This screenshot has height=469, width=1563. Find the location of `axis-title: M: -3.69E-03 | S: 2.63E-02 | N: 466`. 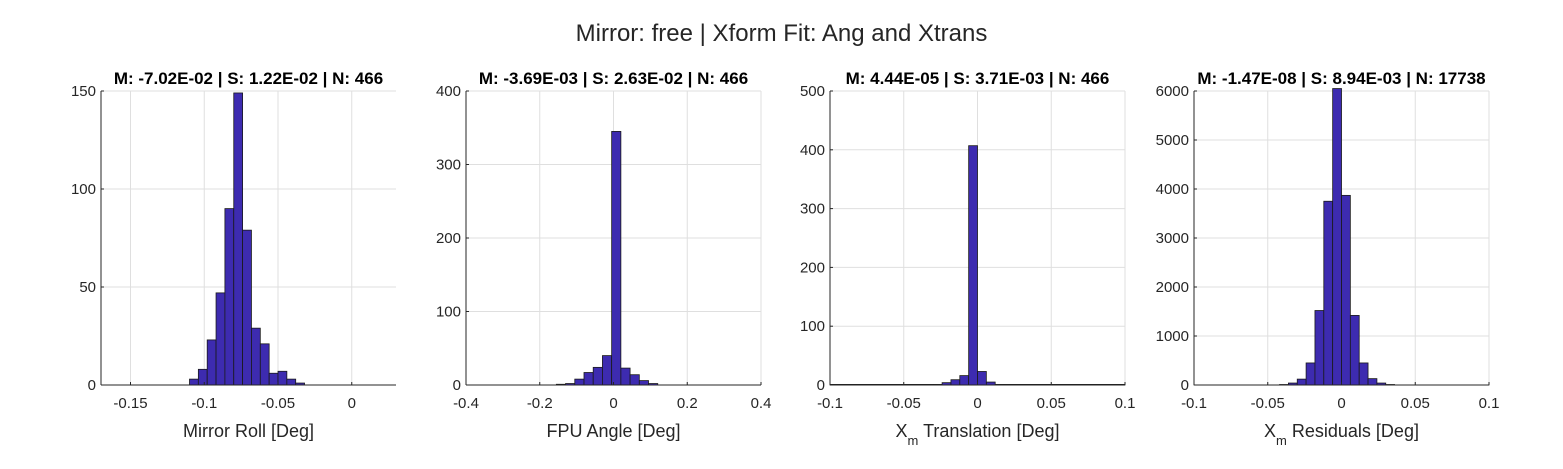

axis-title: M: -3.69E-03 | S: 2.63E-02 | N: 466 is located at coordinates (613, 78).